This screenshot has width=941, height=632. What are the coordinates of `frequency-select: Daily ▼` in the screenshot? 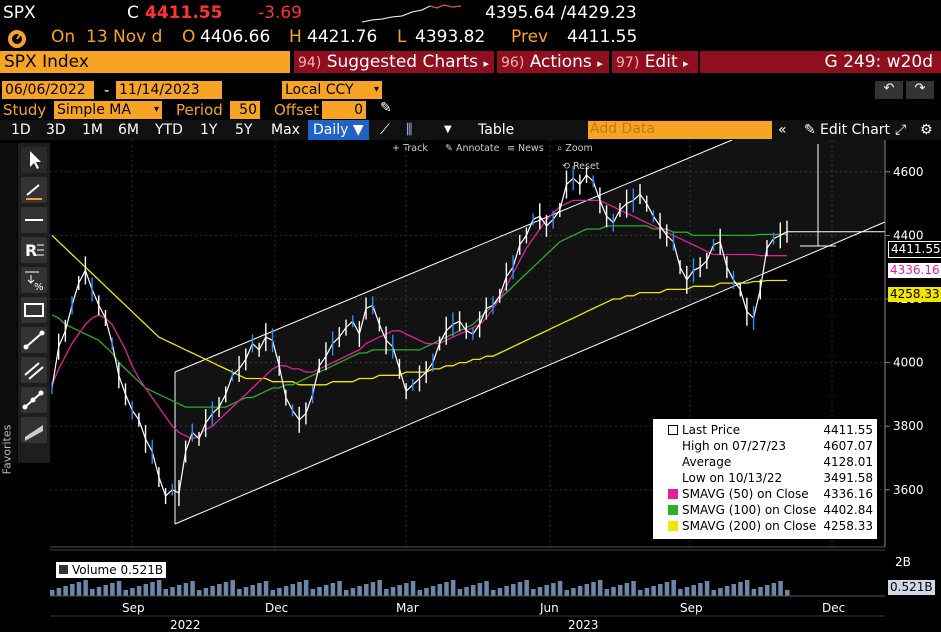 It's located at (338, 130).